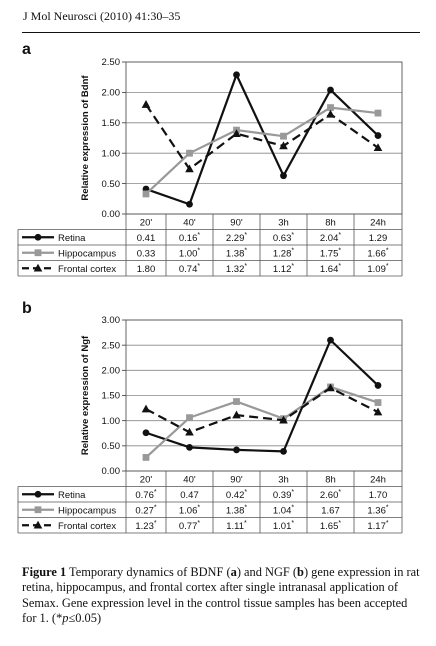 The image size is (436, 646). Describe the element at coordinates (284, 253) in the screenshot. I see `table-value-label: 1.28*` at that location.